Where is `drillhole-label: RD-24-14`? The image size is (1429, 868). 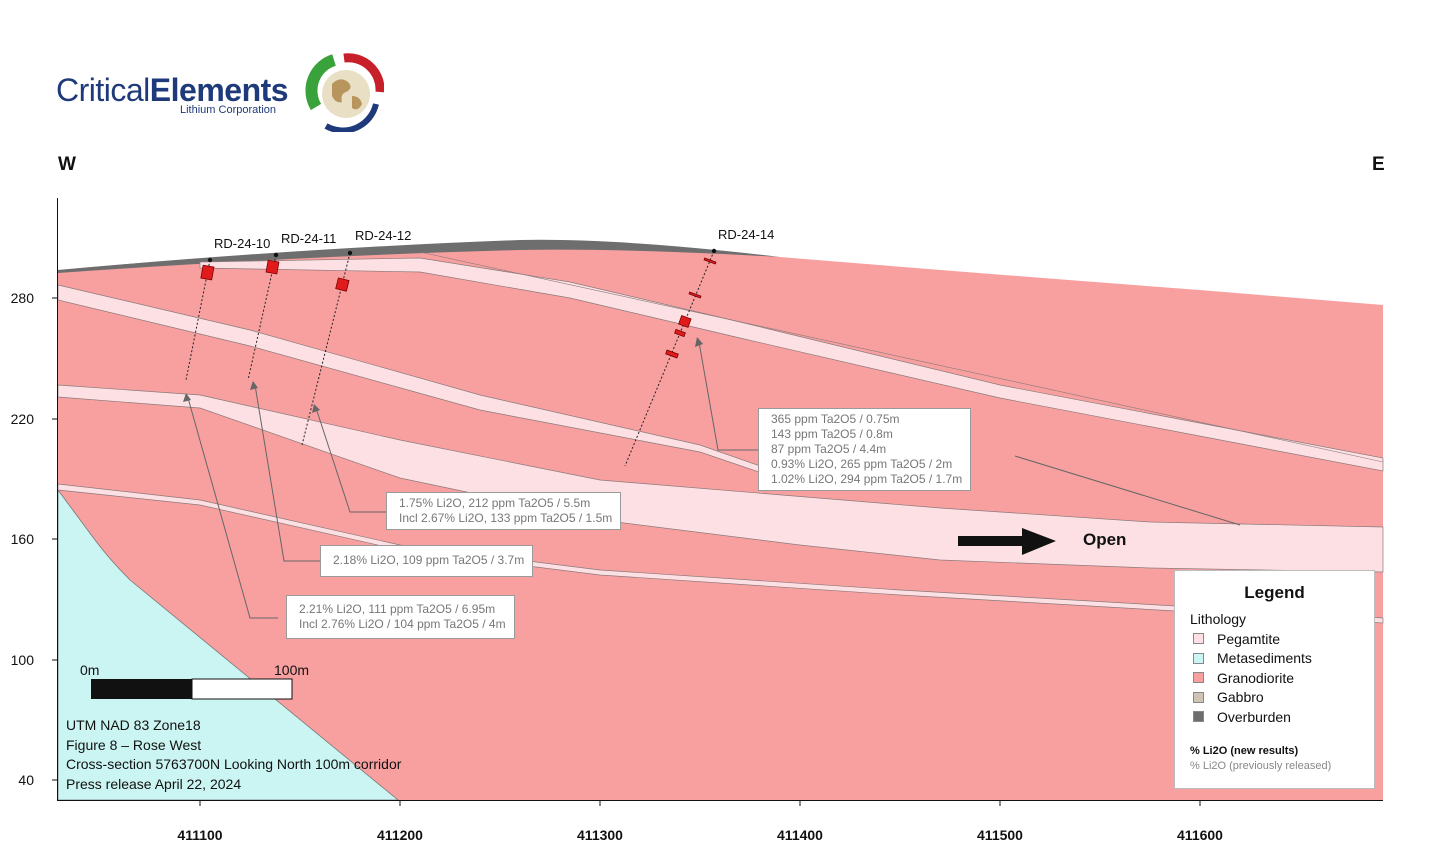
drillhole-label: RD-24-14 is located at coordinates (746, 234).